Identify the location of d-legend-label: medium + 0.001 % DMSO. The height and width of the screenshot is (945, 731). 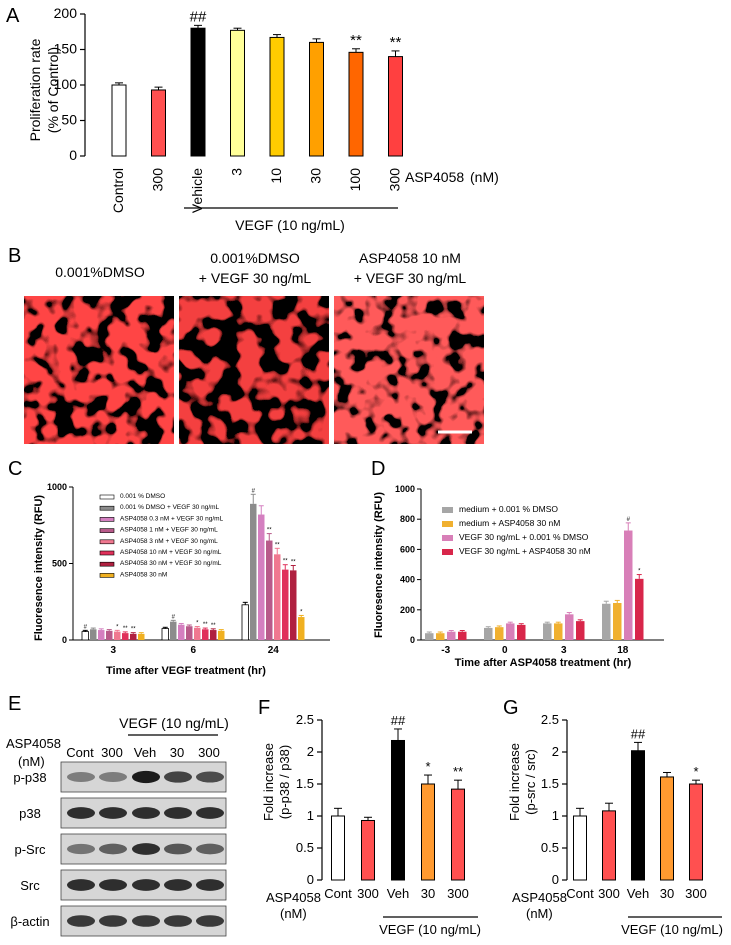
(508, 509).